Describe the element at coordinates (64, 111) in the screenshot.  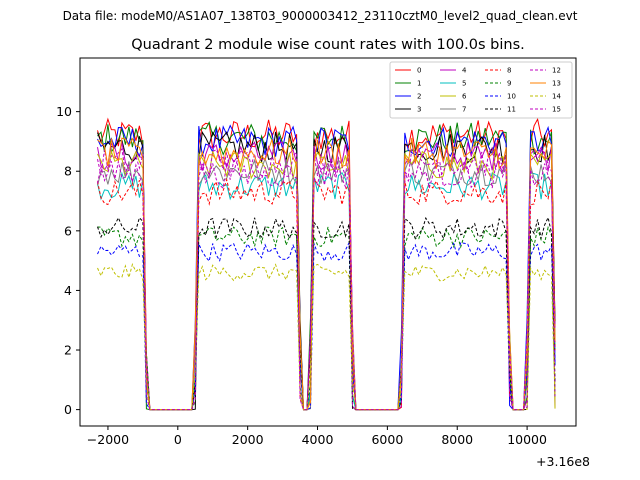
I see `y-tick-label: 10` at that location.